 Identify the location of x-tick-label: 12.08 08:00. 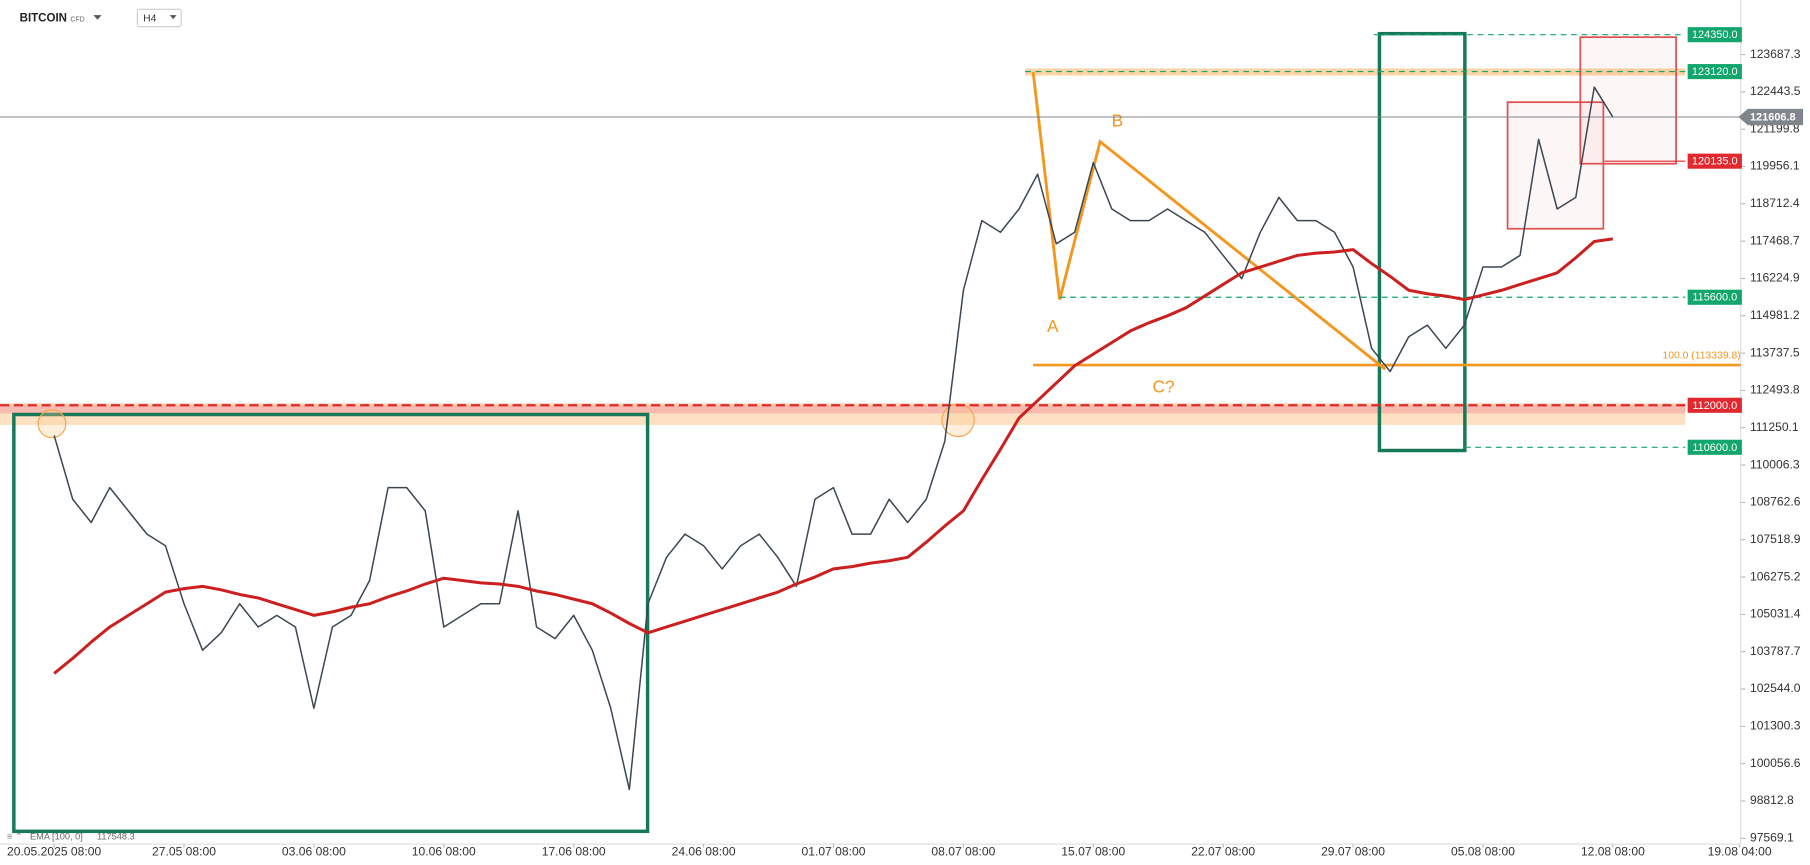
(1613, 851).